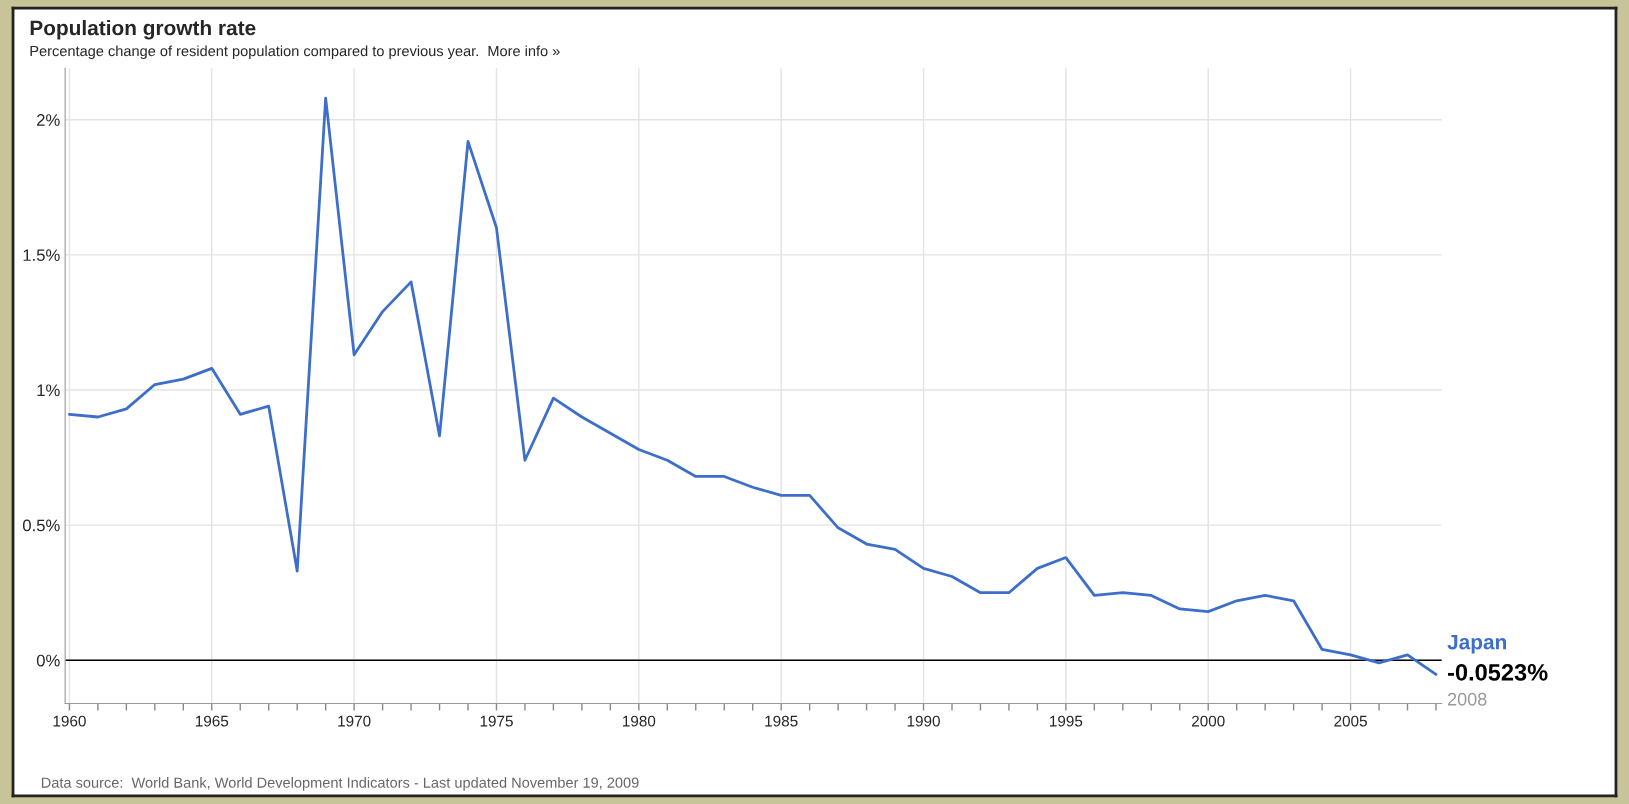 This screenshot has height=804, width=1629. Describe the element at coordinates (41, 255) in the screenshot. I see `y-tick-label: 1.5%` at that location.